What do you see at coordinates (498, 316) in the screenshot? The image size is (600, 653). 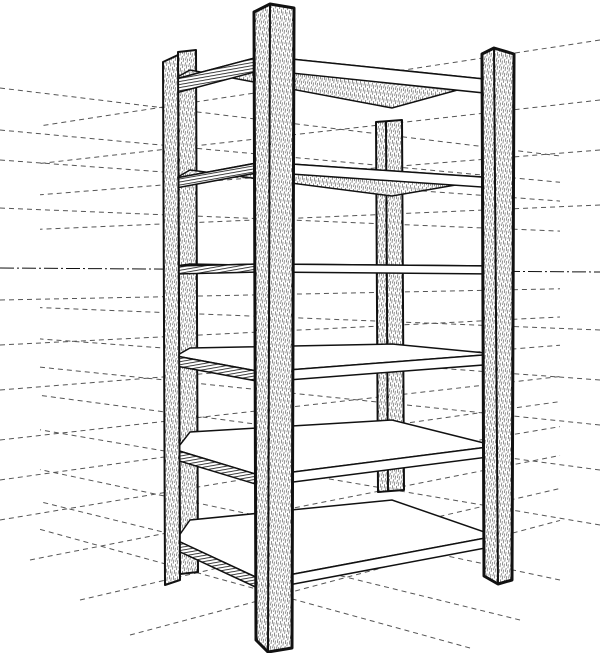 I see `front-right-post` at bounding box center [498, 316].